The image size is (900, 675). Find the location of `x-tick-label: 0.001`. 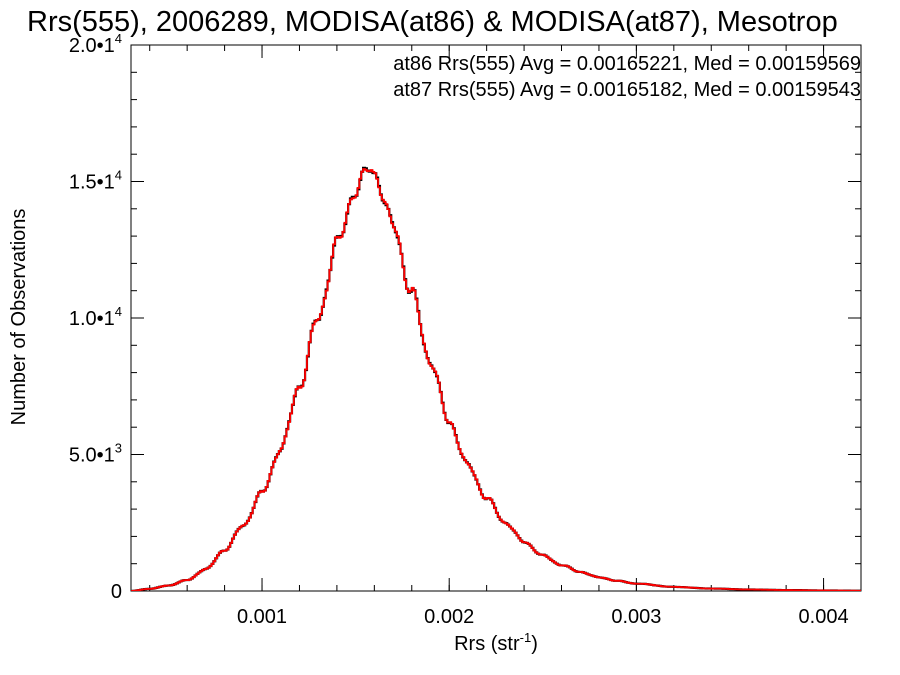

x-tick-label: 0.001 is located at coordinates (262, 617).